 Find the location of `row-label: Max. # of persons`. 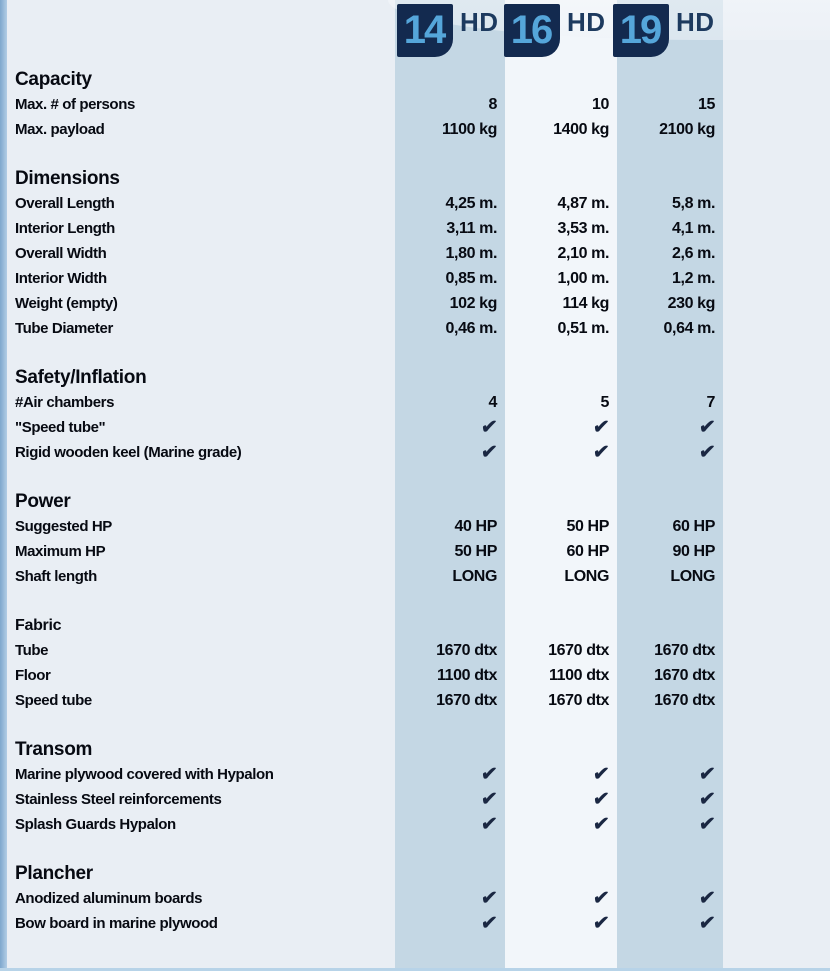

row-label: Max. # of persons is located at coordinates (75, 104).